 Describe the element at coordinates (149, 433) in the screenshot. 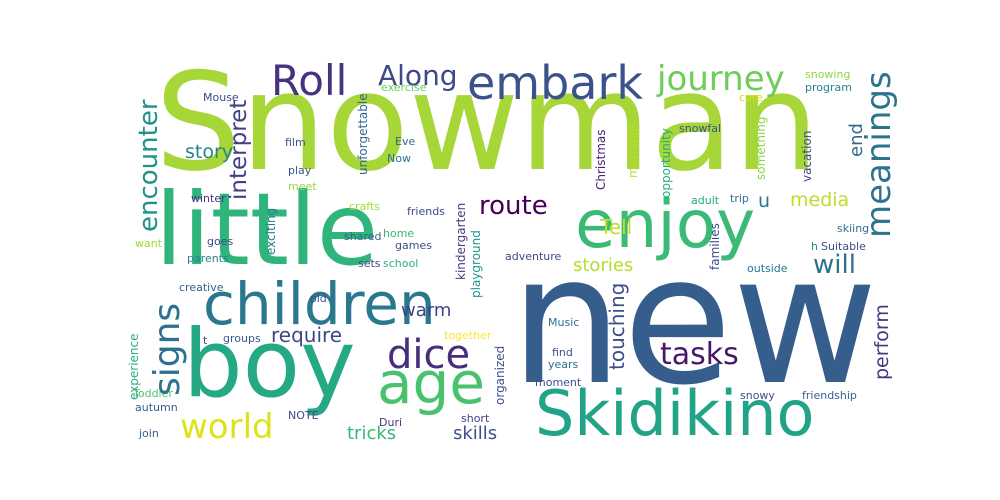

I see `word-join: join` at that location.